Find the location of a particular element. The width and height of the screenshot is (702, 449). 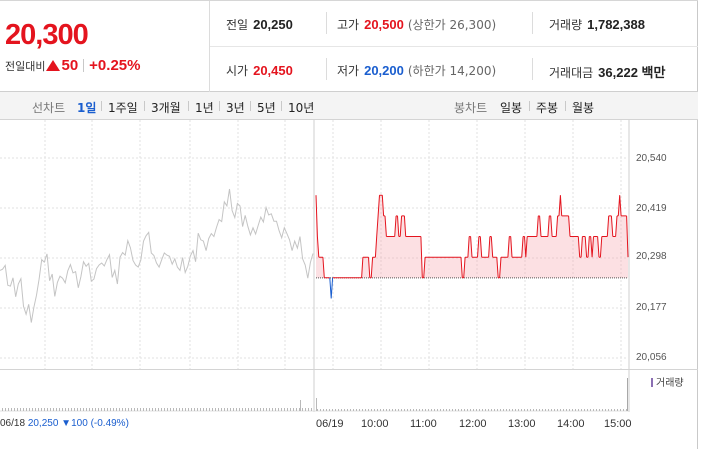

change-value: 50 is located at coordinates (70, 65).